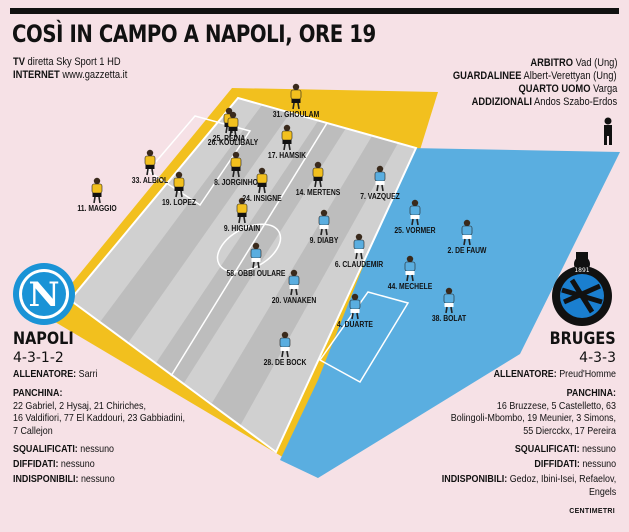 Image resolution: width=629 pixels, height=532 pixels. I want to click on napoli-player-label: 9. HIGUAIN, so click(242, 228).